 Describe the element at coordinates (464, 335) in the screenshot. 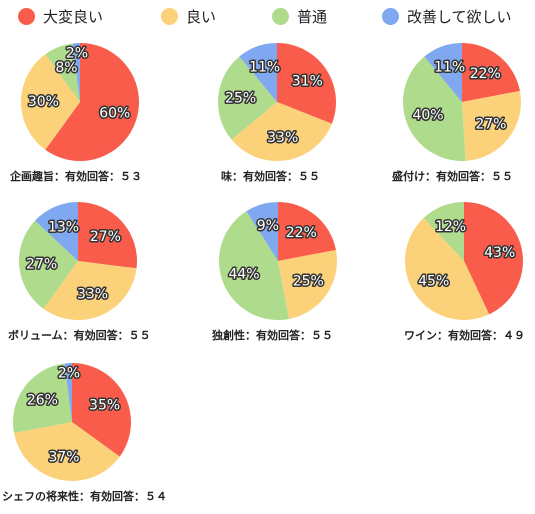

I see `chart-caption-wine: ワイン：有効回答：４９` at that location.